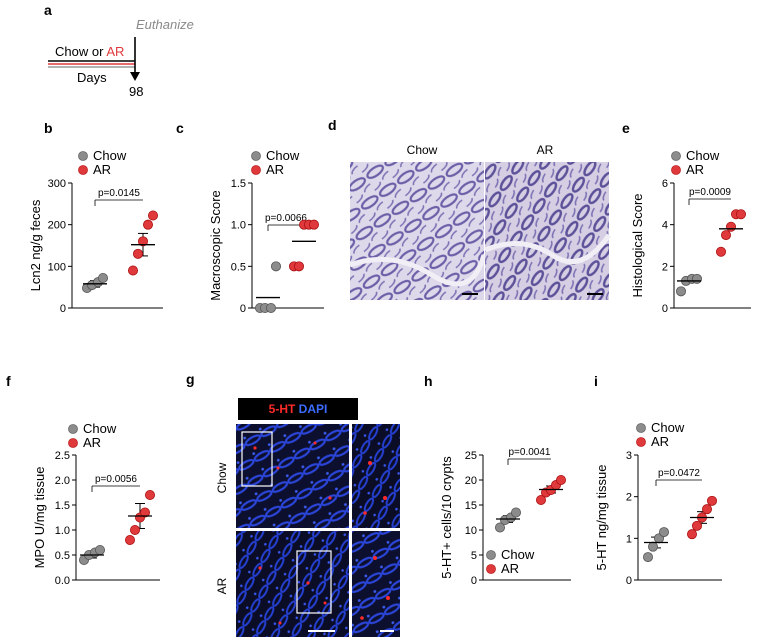  I want to click on row-label-ar: AR, so click(222, 585).